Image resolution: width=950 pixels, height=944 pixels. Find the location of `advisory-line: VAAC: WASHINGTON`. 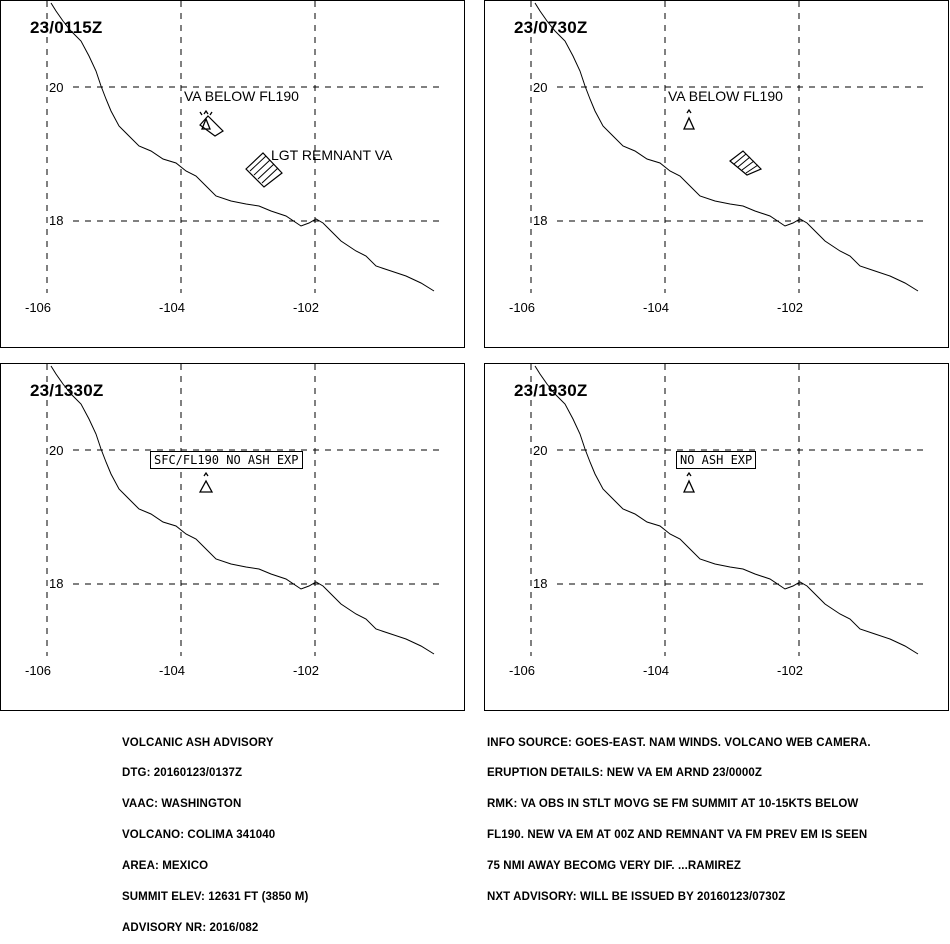

advisory-line: VAAC: WASHINGTON is located at coordinates (182, 804).